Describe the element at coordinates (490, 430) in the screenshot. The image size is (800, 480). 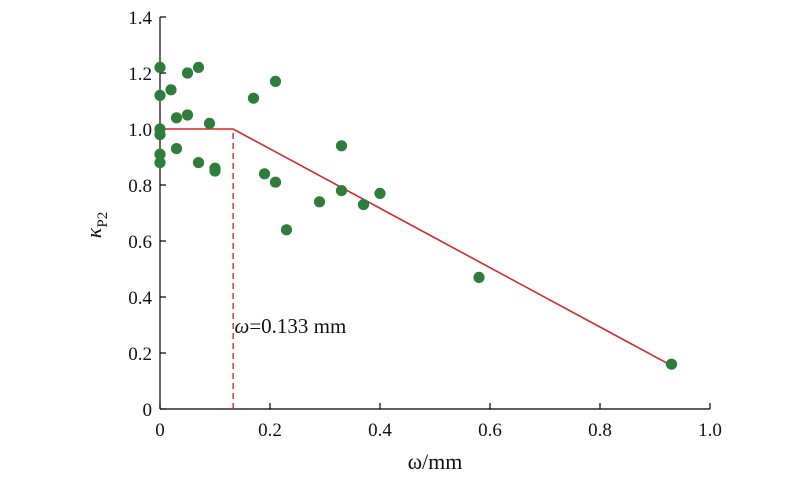
I see `x-tick-label: 0.6` at that location.